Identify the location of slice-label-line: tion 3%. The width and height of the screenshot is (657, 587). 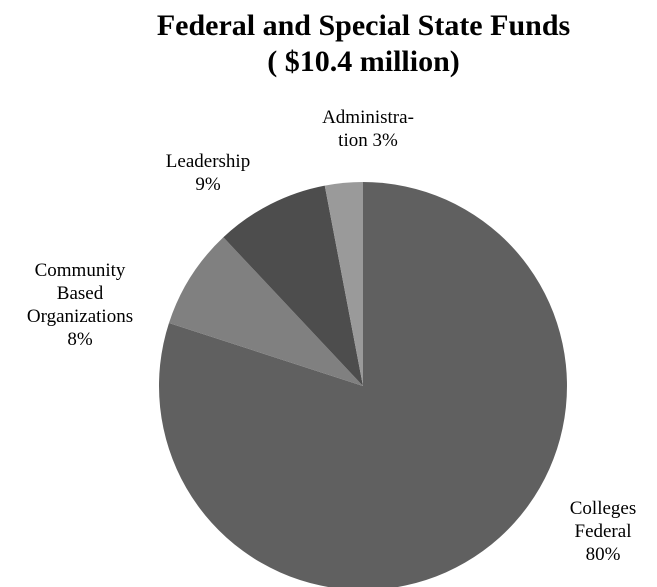
(368, 140).